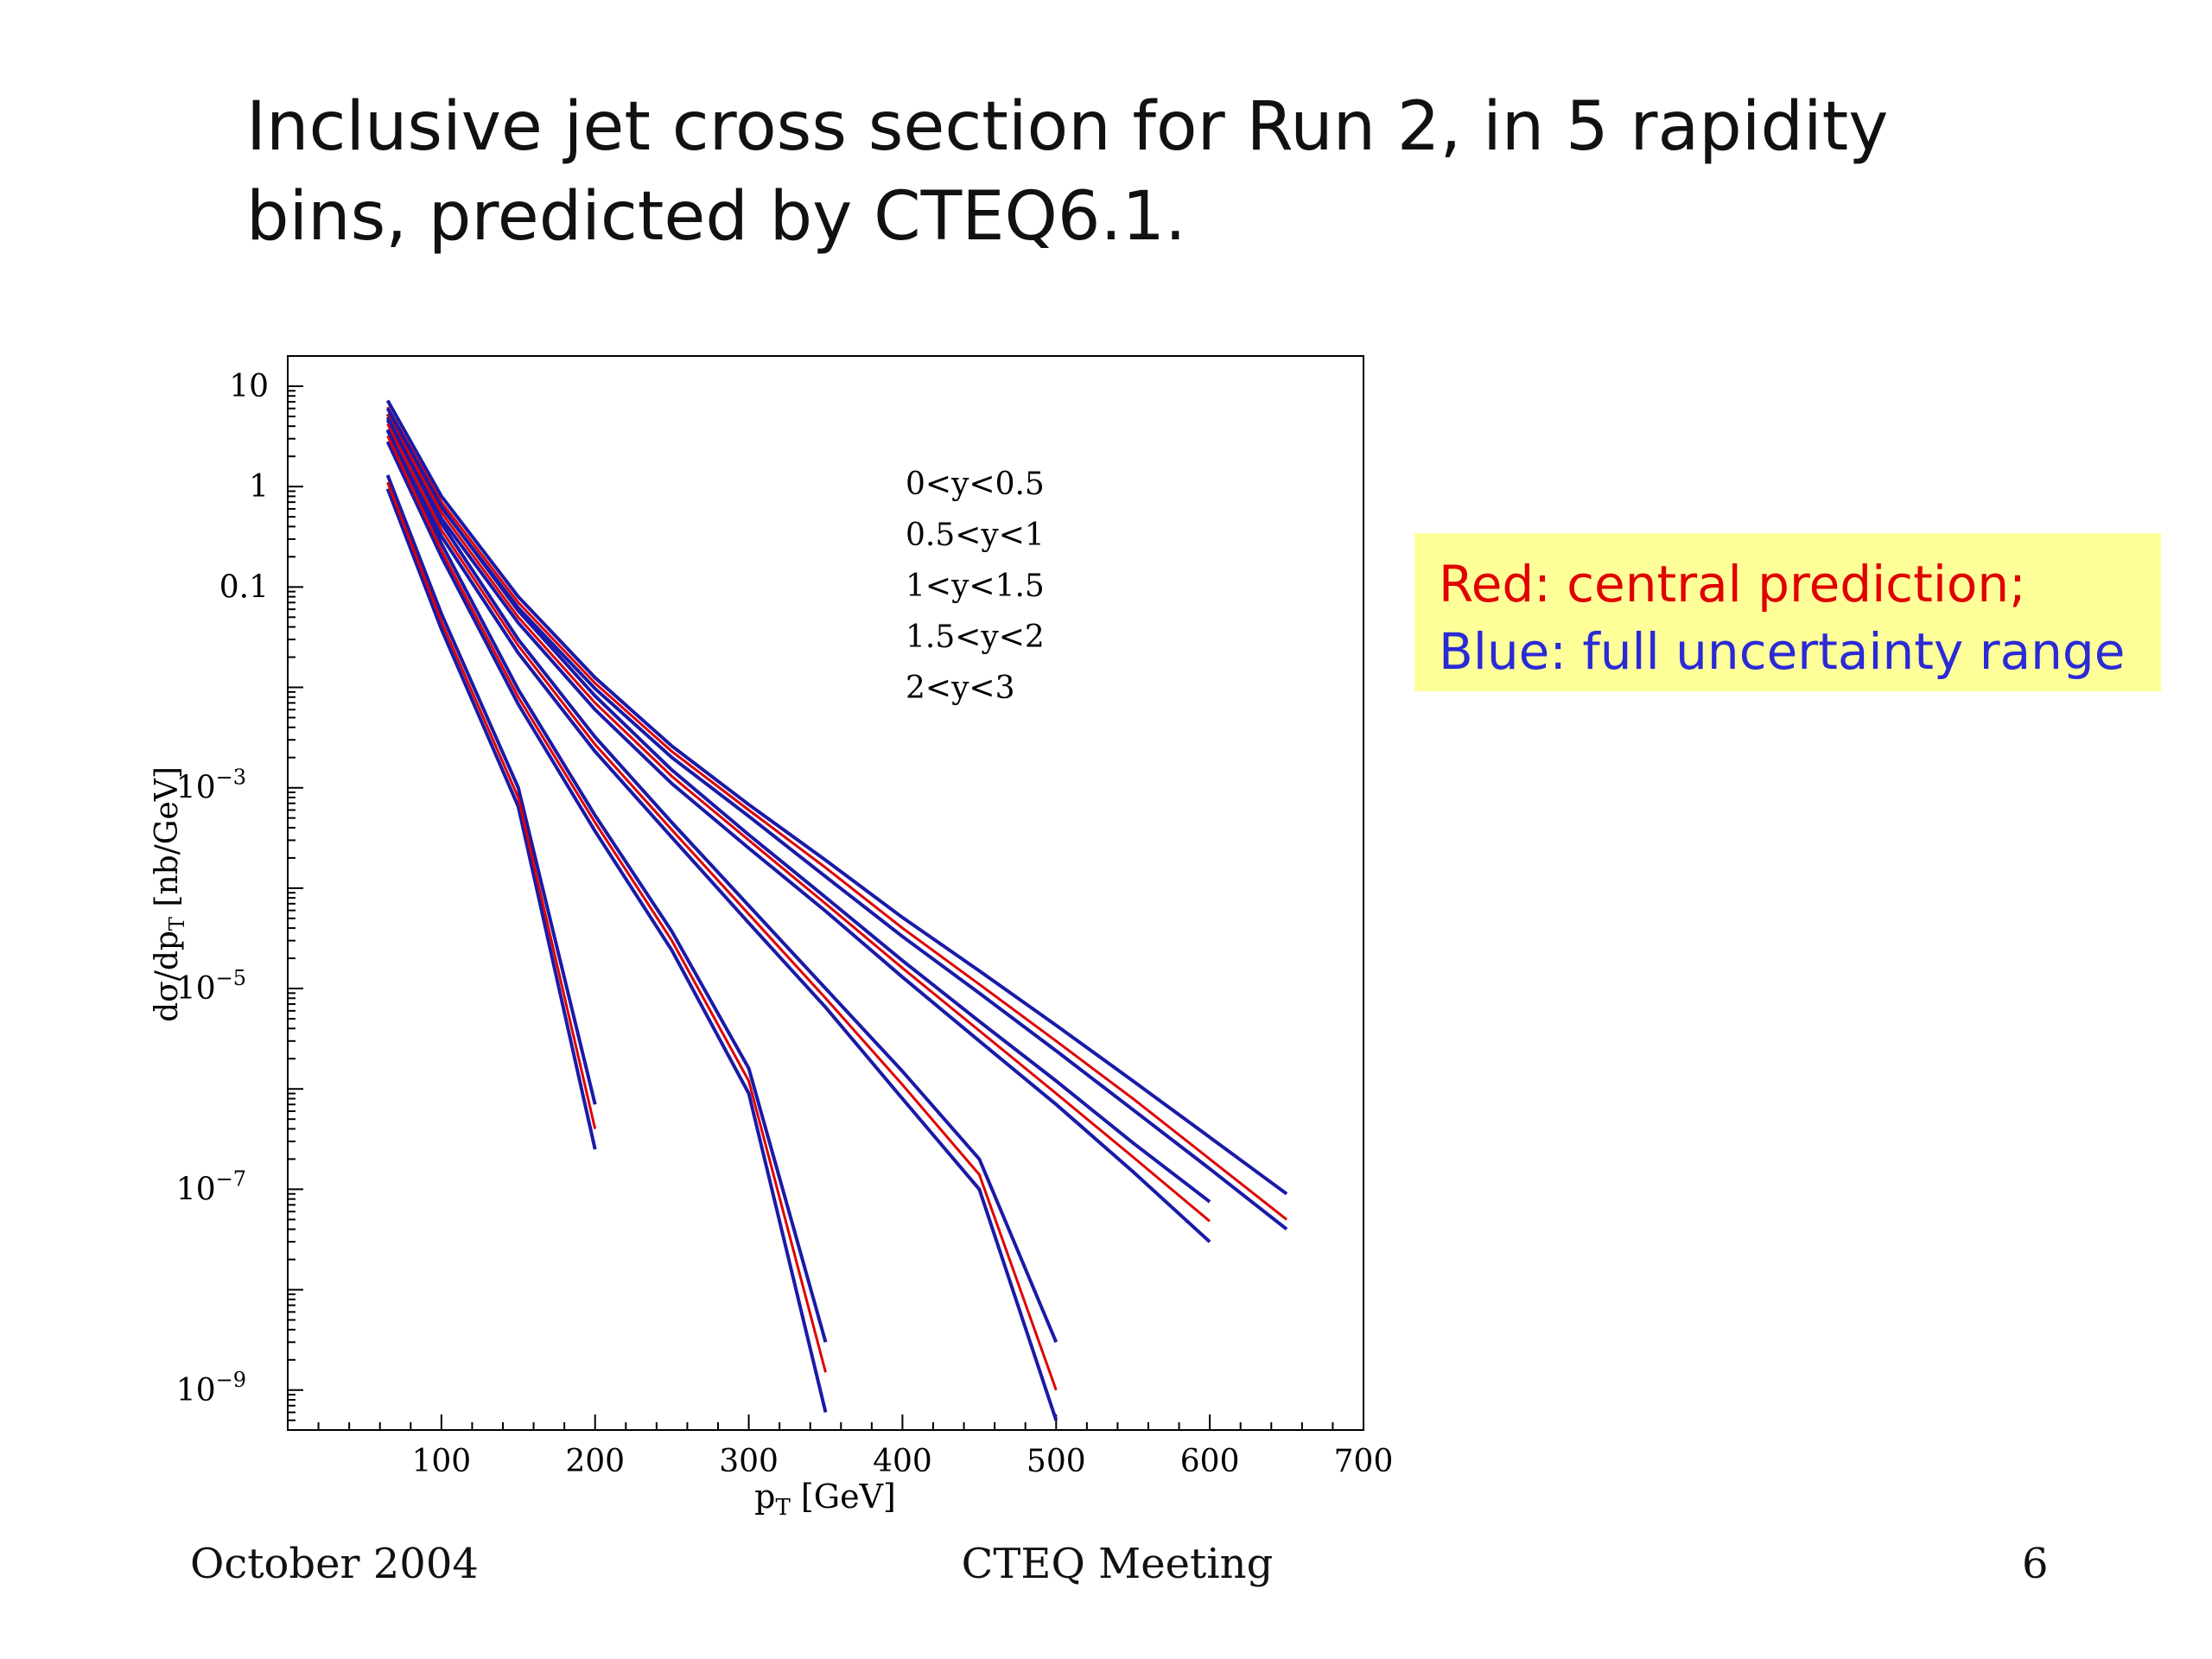 This screenshot has width=2212, height=1659. What do you see at coordinates (441, 1461) in the screenshot?
I see `x-tick-label: 100` at bounding box center [441, 1461].